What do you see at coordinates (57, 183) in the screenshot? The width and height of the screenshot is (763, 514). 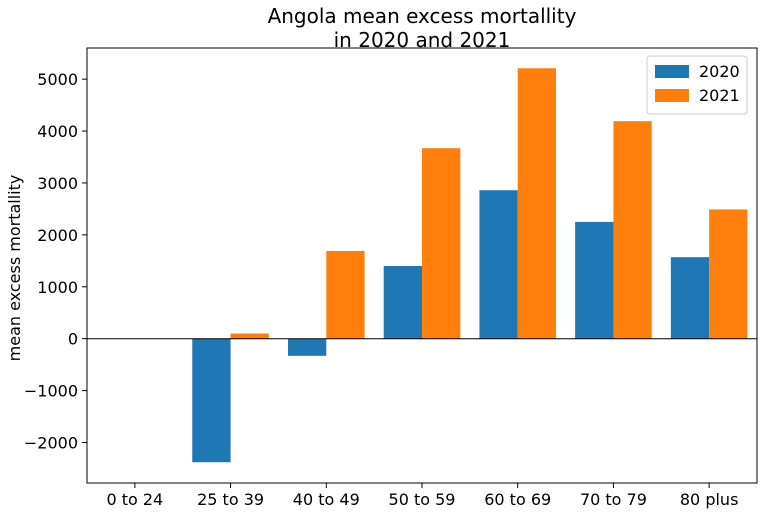 I see `y-tick-label-5: 3000` at bounding box center [57, 183].